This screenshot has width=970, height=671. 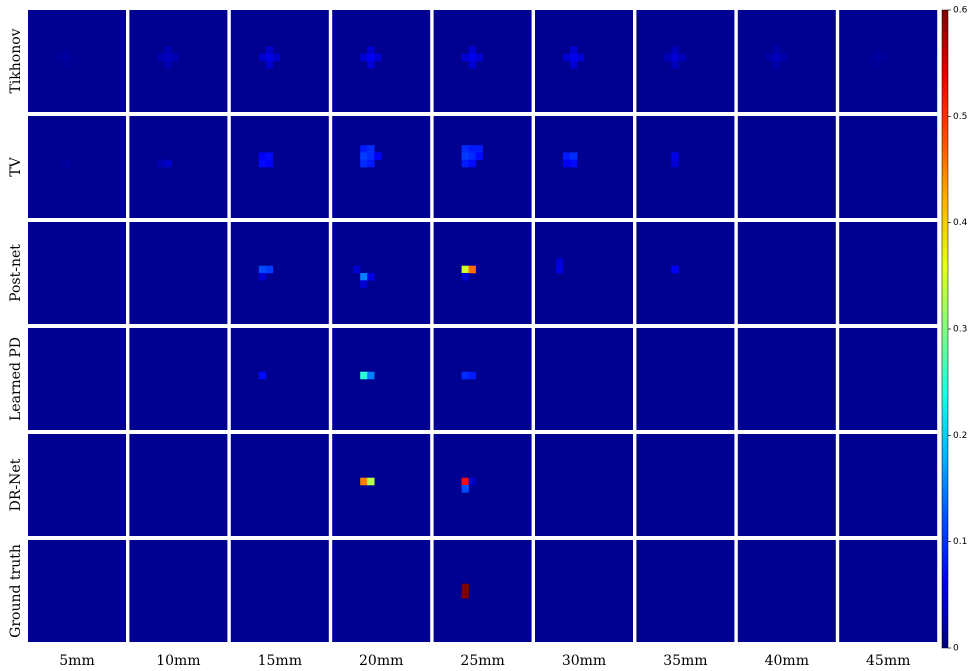 I want to click on row-label: Ground truth, so click(x=16, y=591).